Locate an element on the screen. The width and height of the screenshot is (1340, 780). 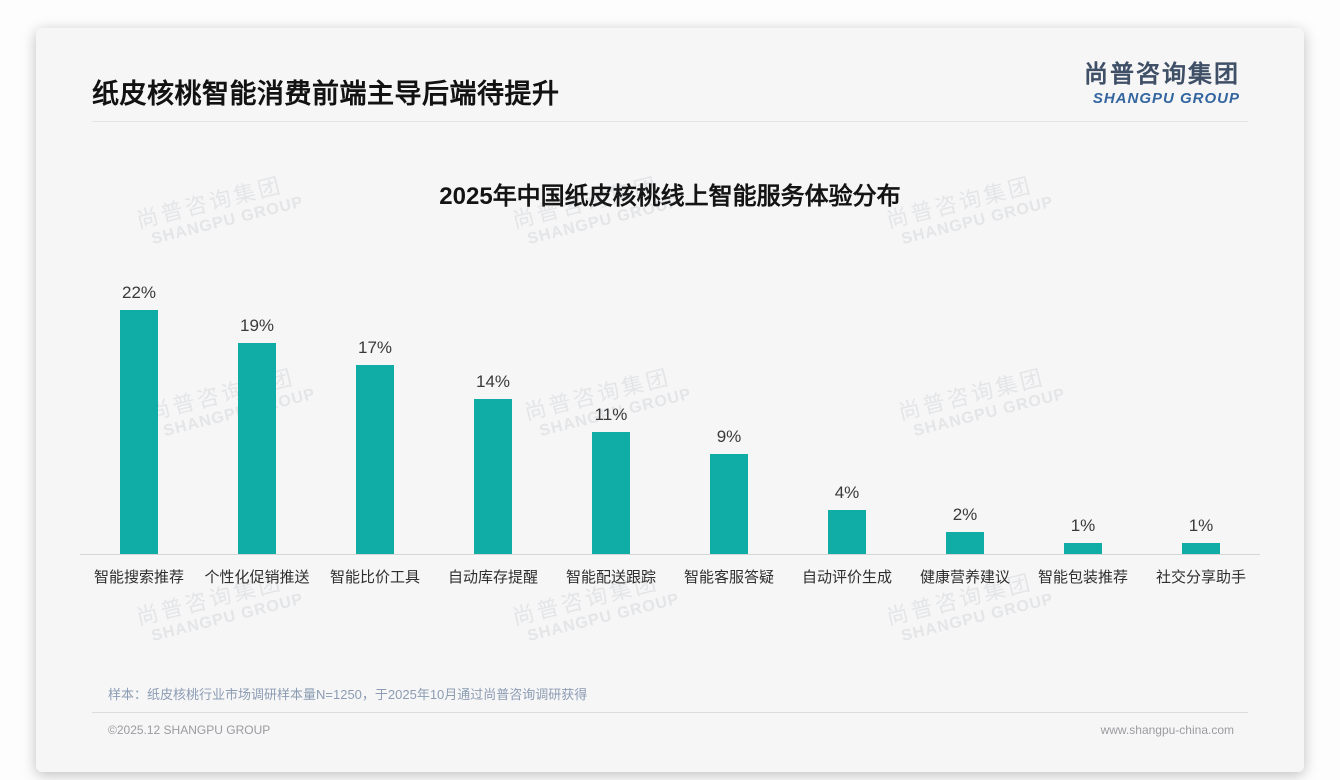
page-title: 纸皮核桃智能消费前端主导后端待提升 is located at coordinates (326, 94).